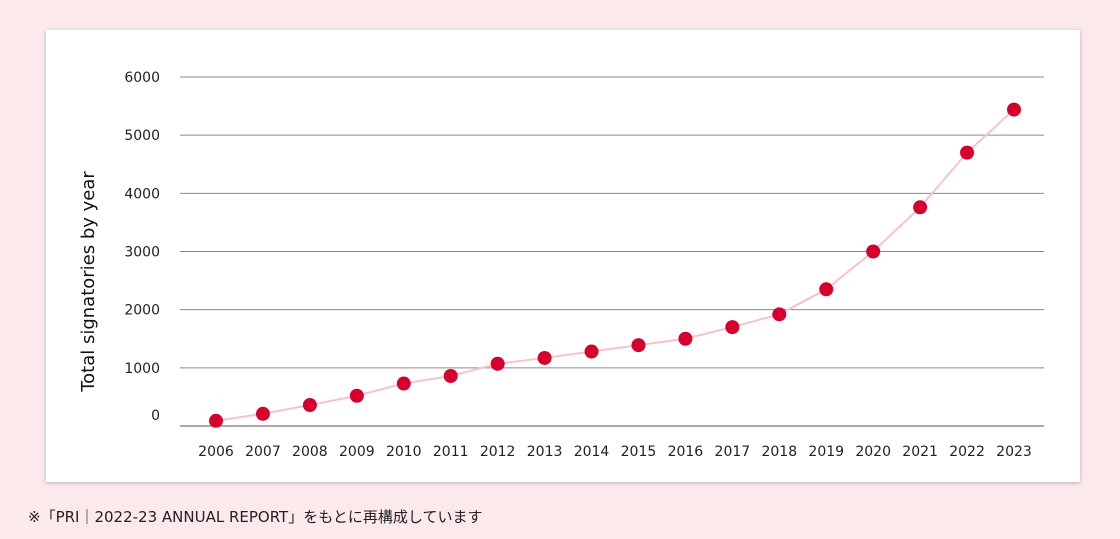 The height and width of the screenshot is (539, 1120). I want to click on x-tick-label: 2006, so click(216, 452).